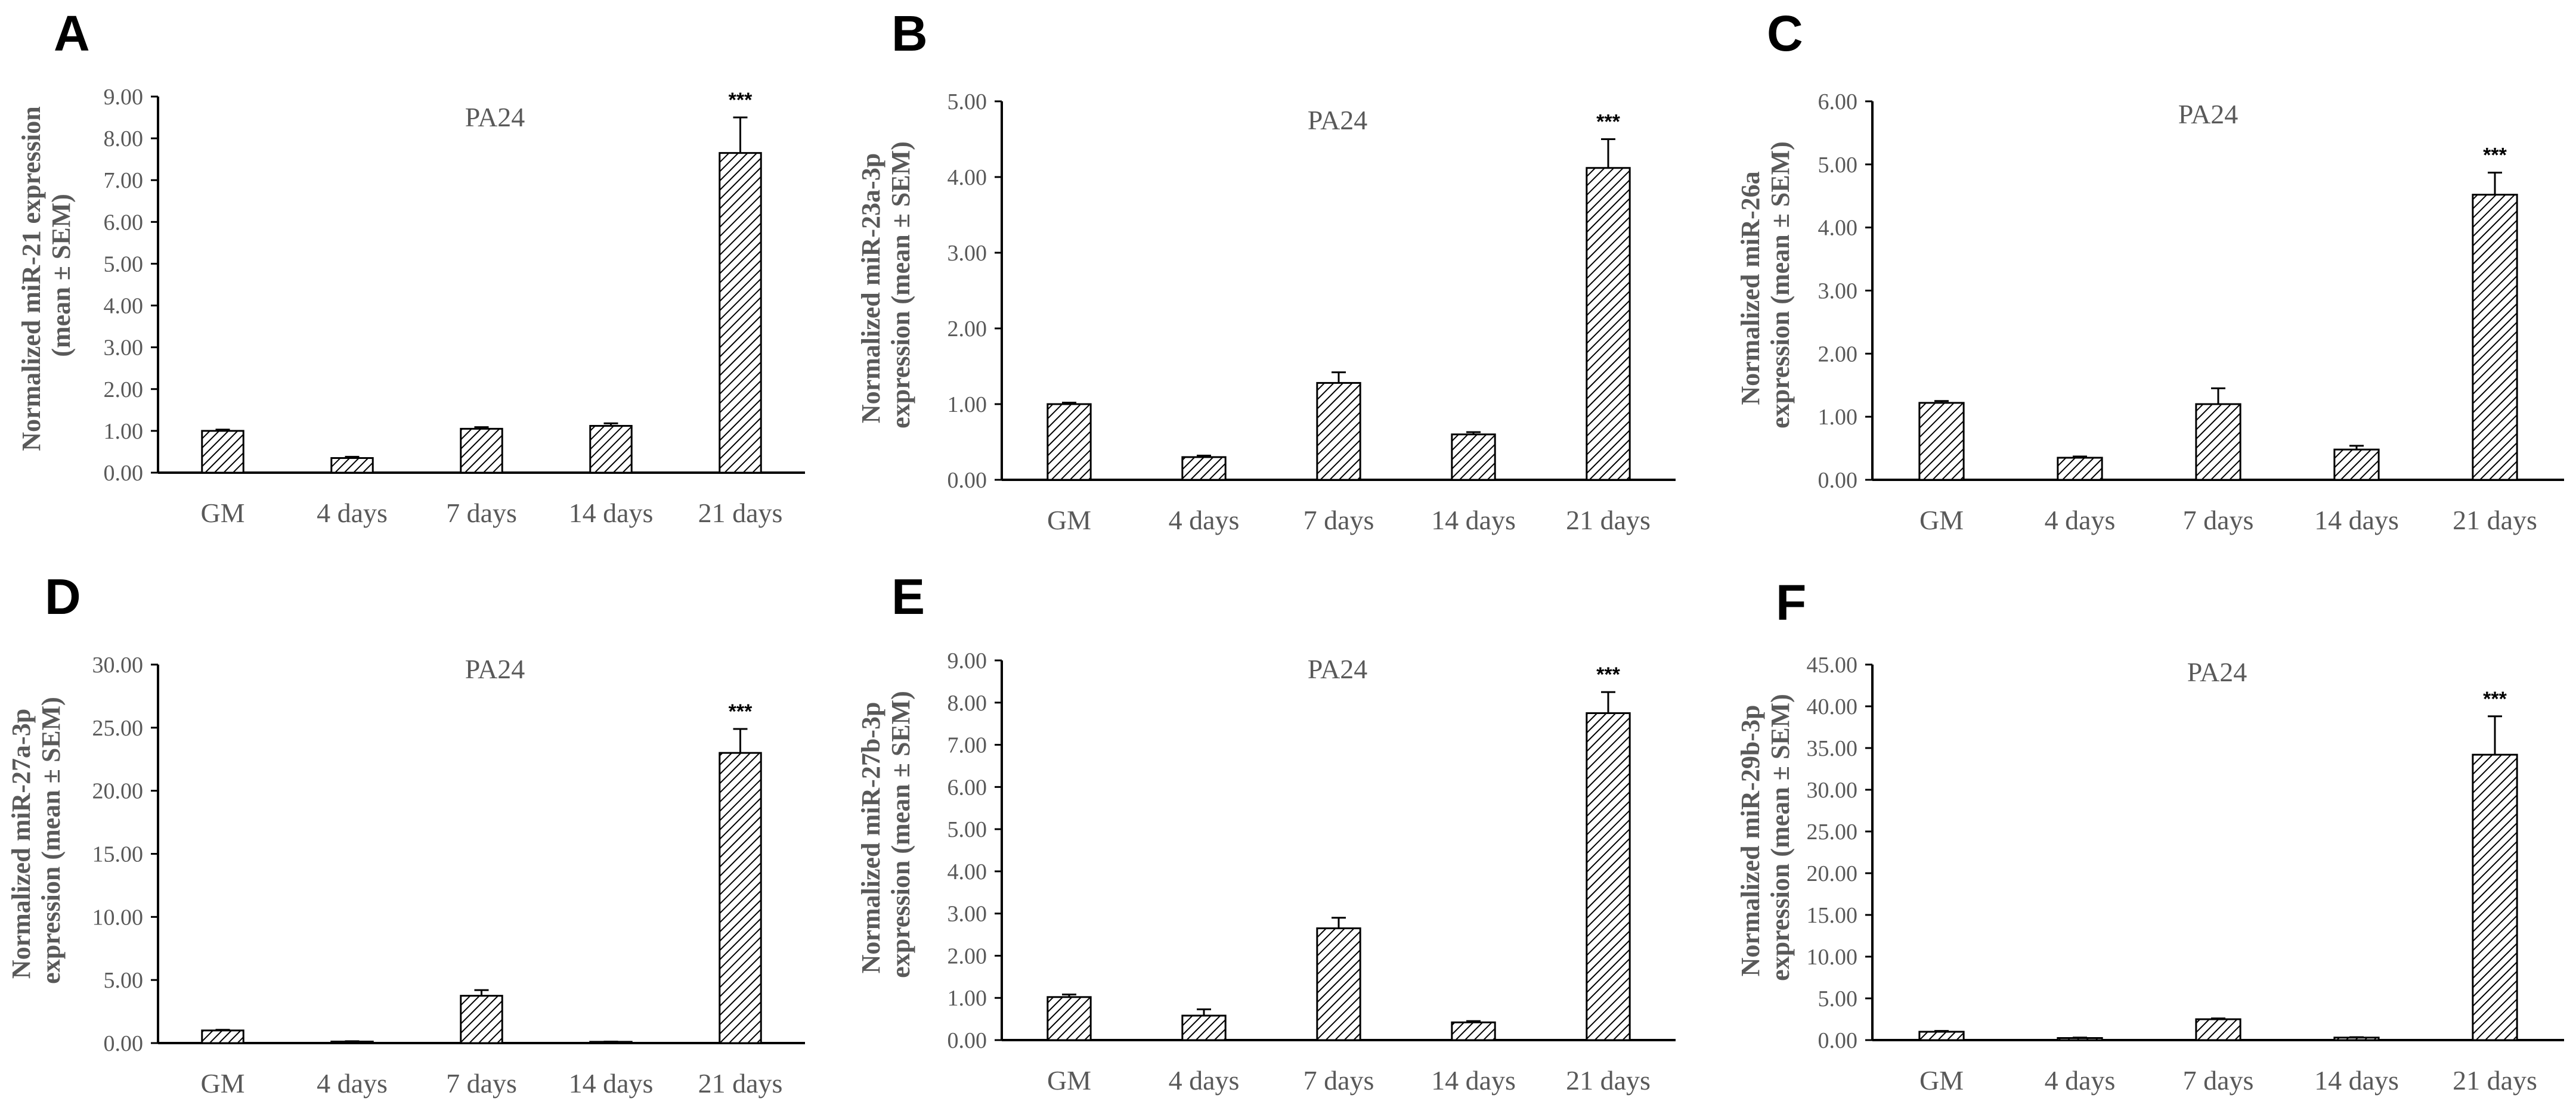  I want to click on y-axis-title-line: Normalized miR-27b-3p, so click(871, 838).